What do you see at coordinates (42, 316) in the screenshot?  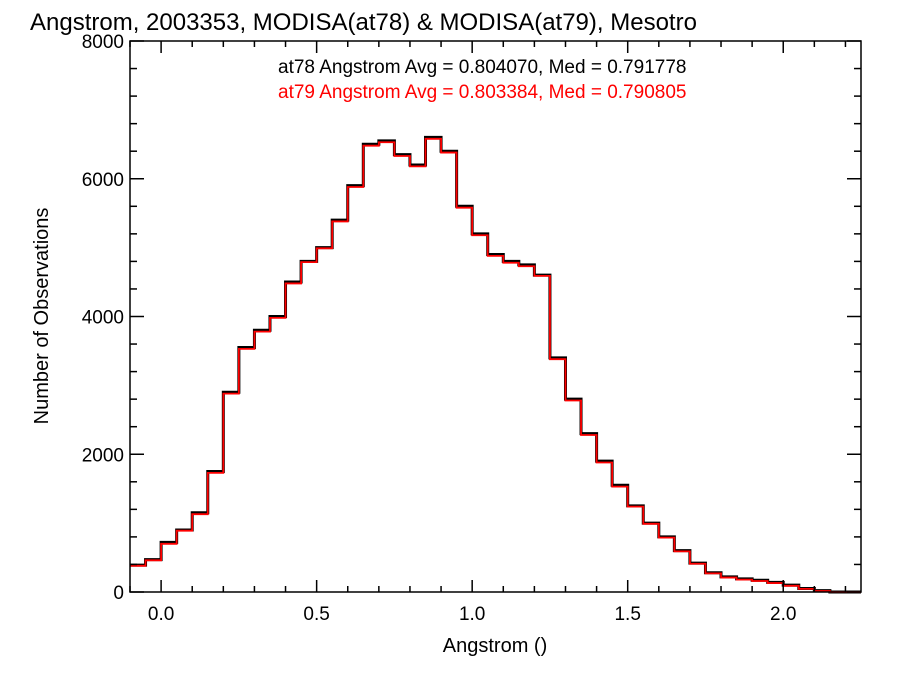 I see `y-axis-label: Number of Observations` at bounding box center [42, 316].